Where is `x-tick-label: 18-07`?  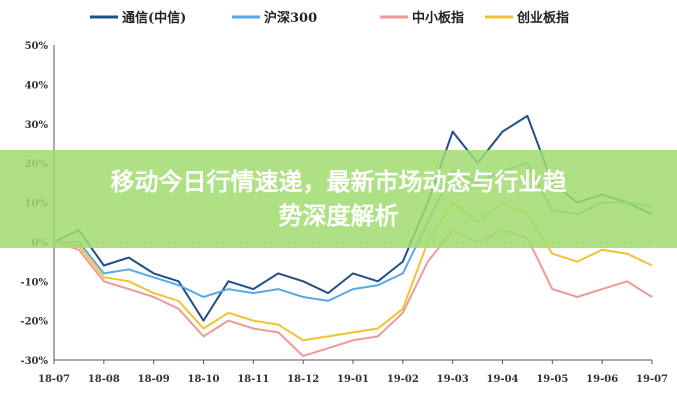
x-tick-label: 18-07 is located at coordinates (54, 379).